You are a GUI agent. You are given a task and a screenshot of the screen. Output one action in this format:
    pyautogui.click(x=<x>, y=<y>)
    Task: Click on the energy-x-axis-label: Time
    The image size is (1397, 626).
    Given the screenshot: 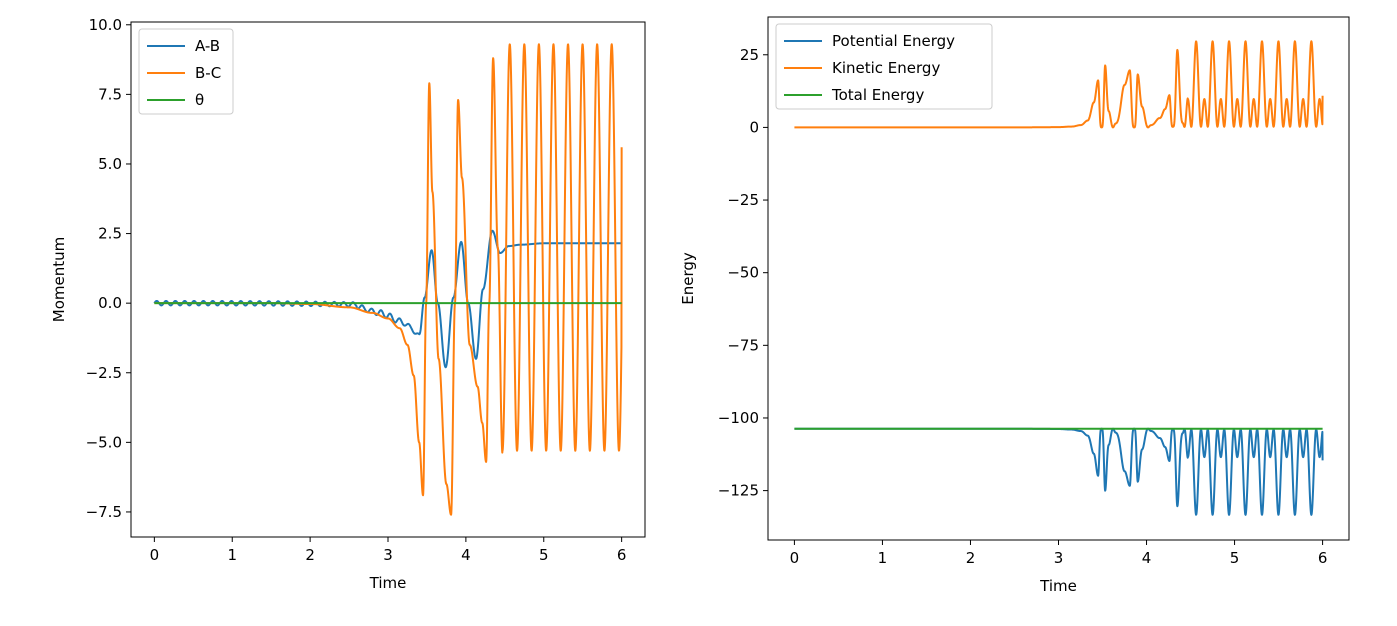 What is the action you would take?
    pyautogui.click(x=1058, y=586)
    